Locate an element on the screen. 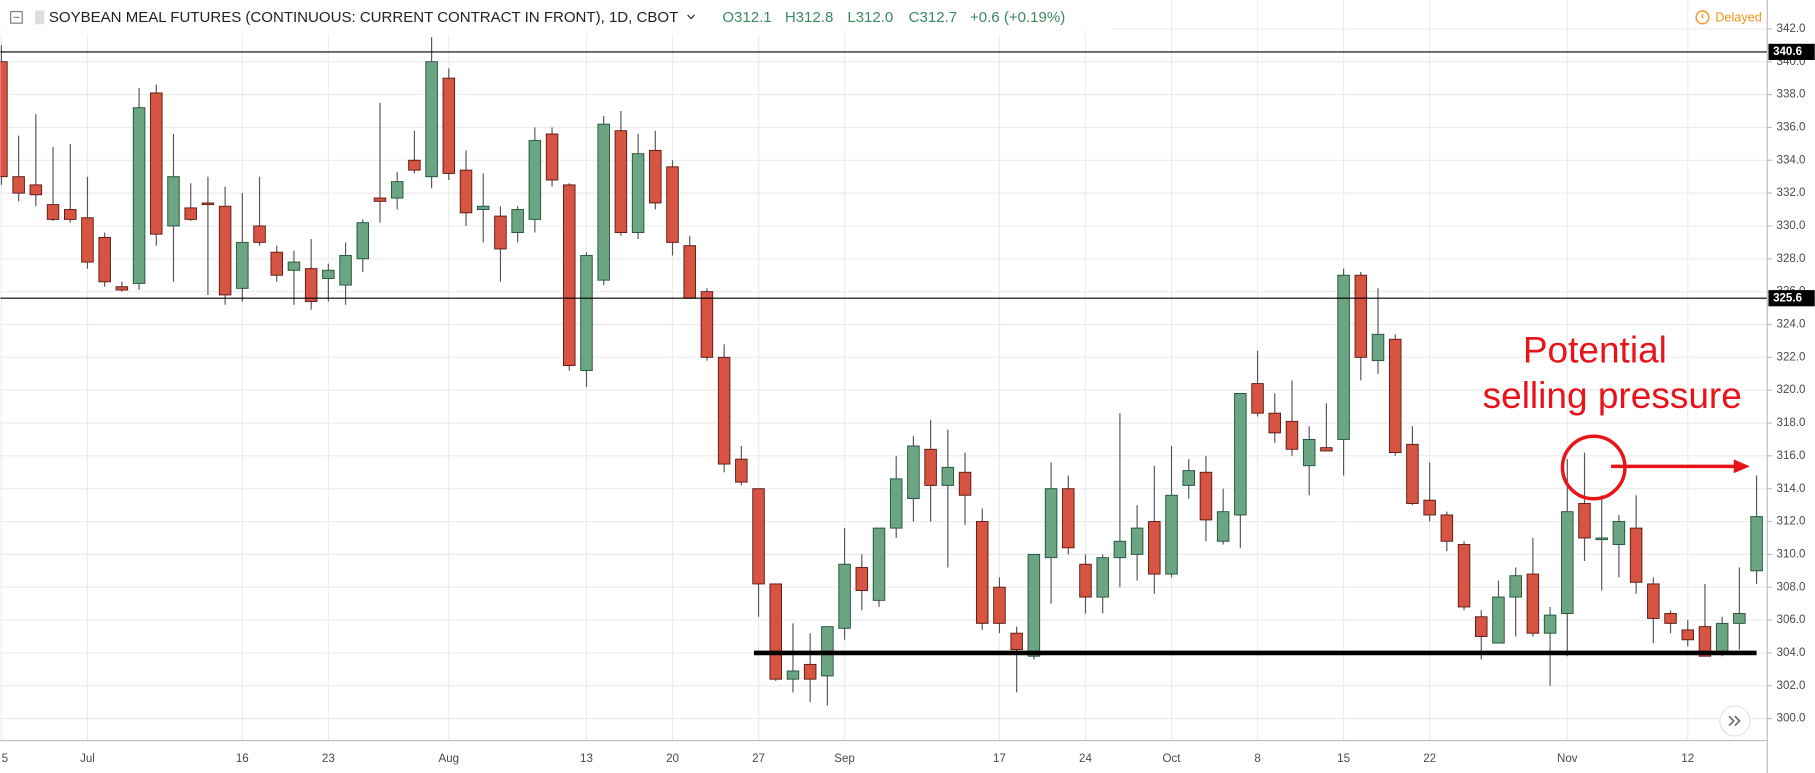 The width and height of the screenshot is (1815, 773). y-tick-label: 324.0 is located at coordinates (1791, 325).